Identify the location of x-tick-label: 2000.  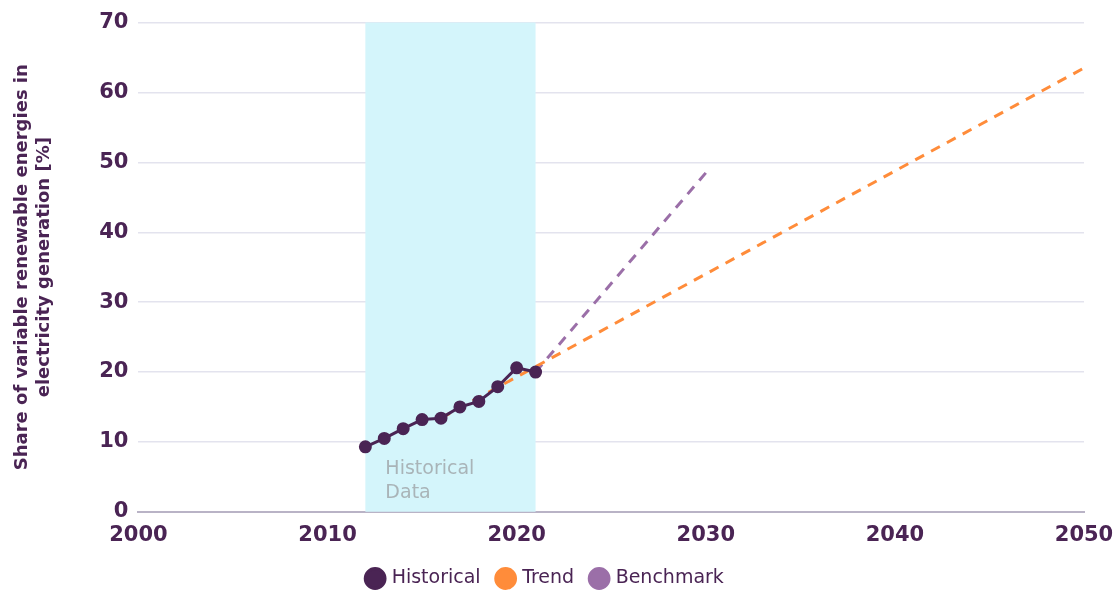
(138, 533).